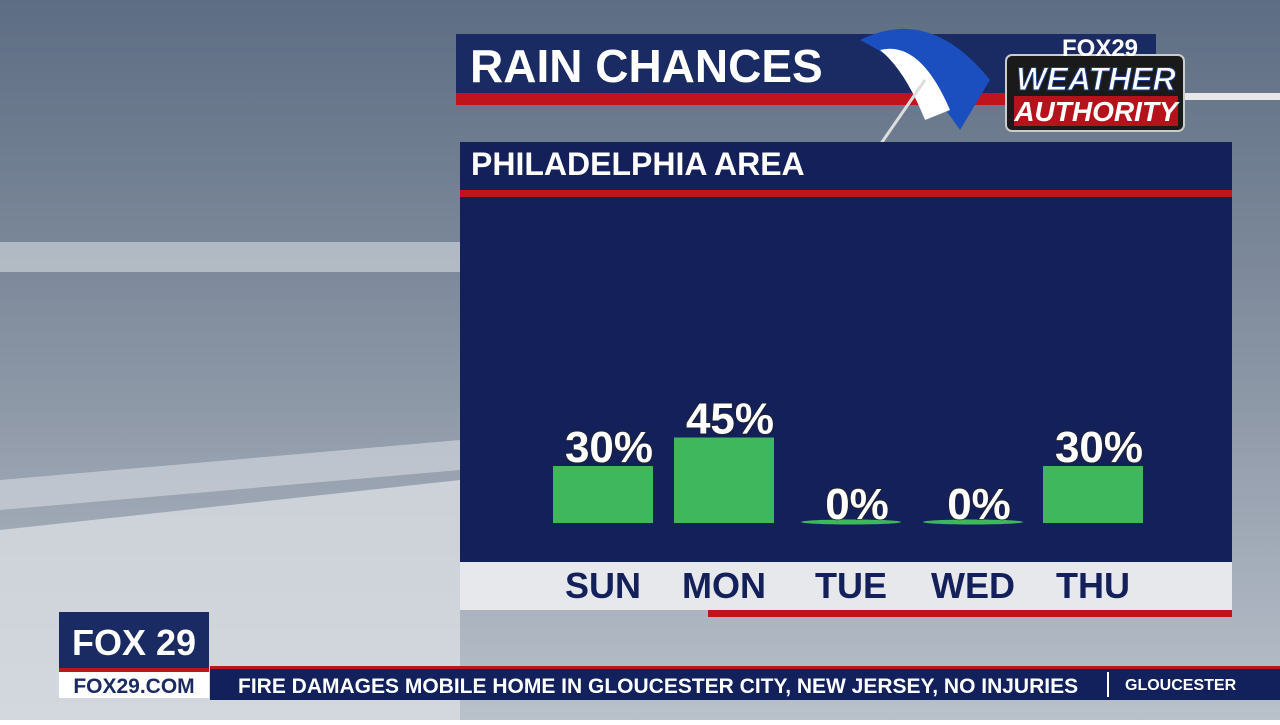 This screenshot has width=1280, height=725. I want to click on ticker-bar, so click(745, 684).